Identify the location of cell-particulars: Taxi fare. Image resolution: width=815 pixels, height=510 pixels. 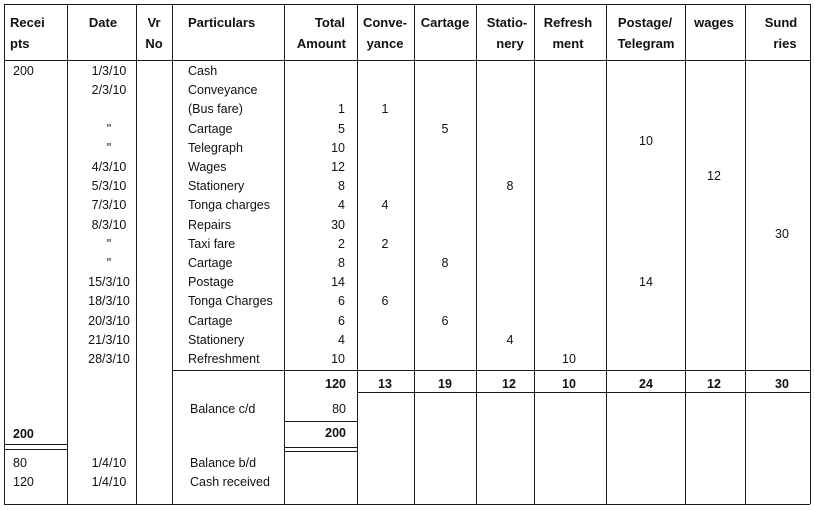
(212, 243).